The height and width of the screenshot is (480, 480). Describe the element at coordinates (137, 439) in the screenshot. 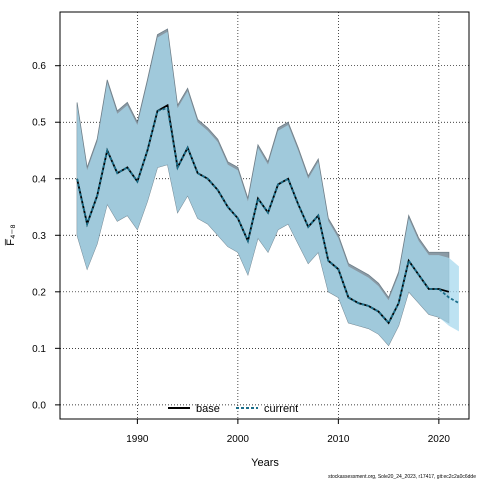

I see `x-tick-label-1990: 1990` at that location.